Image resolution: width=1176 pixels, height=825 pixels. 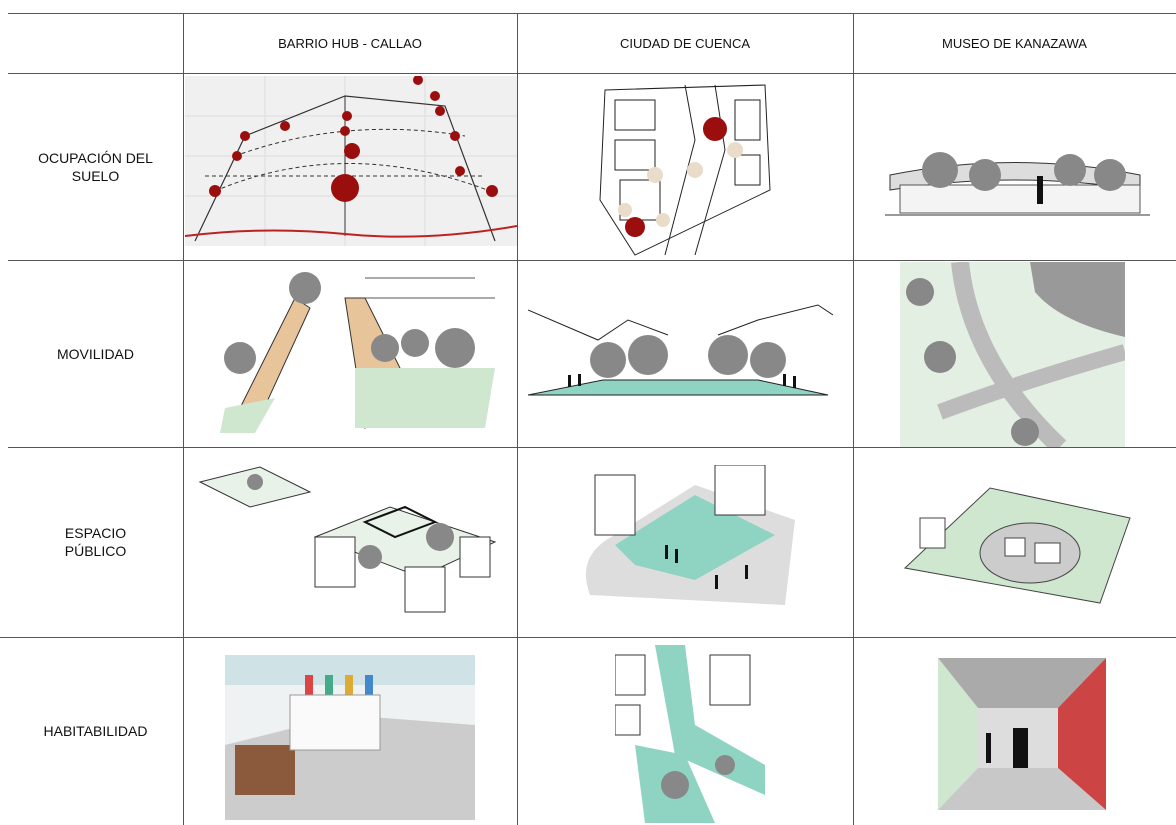 I want to click on row-cell: MOVILIDAD, so click(x=95, y=353).